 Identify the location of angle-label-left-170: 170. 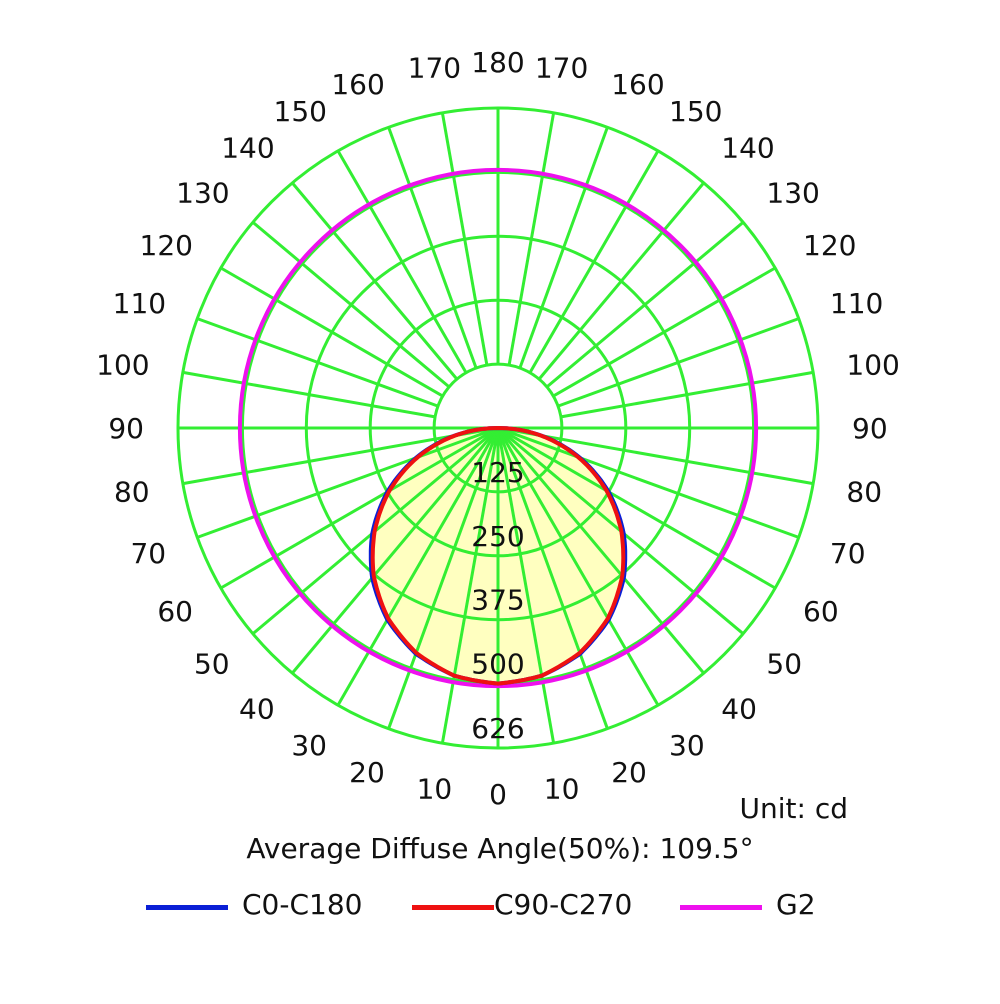
(434, 68).